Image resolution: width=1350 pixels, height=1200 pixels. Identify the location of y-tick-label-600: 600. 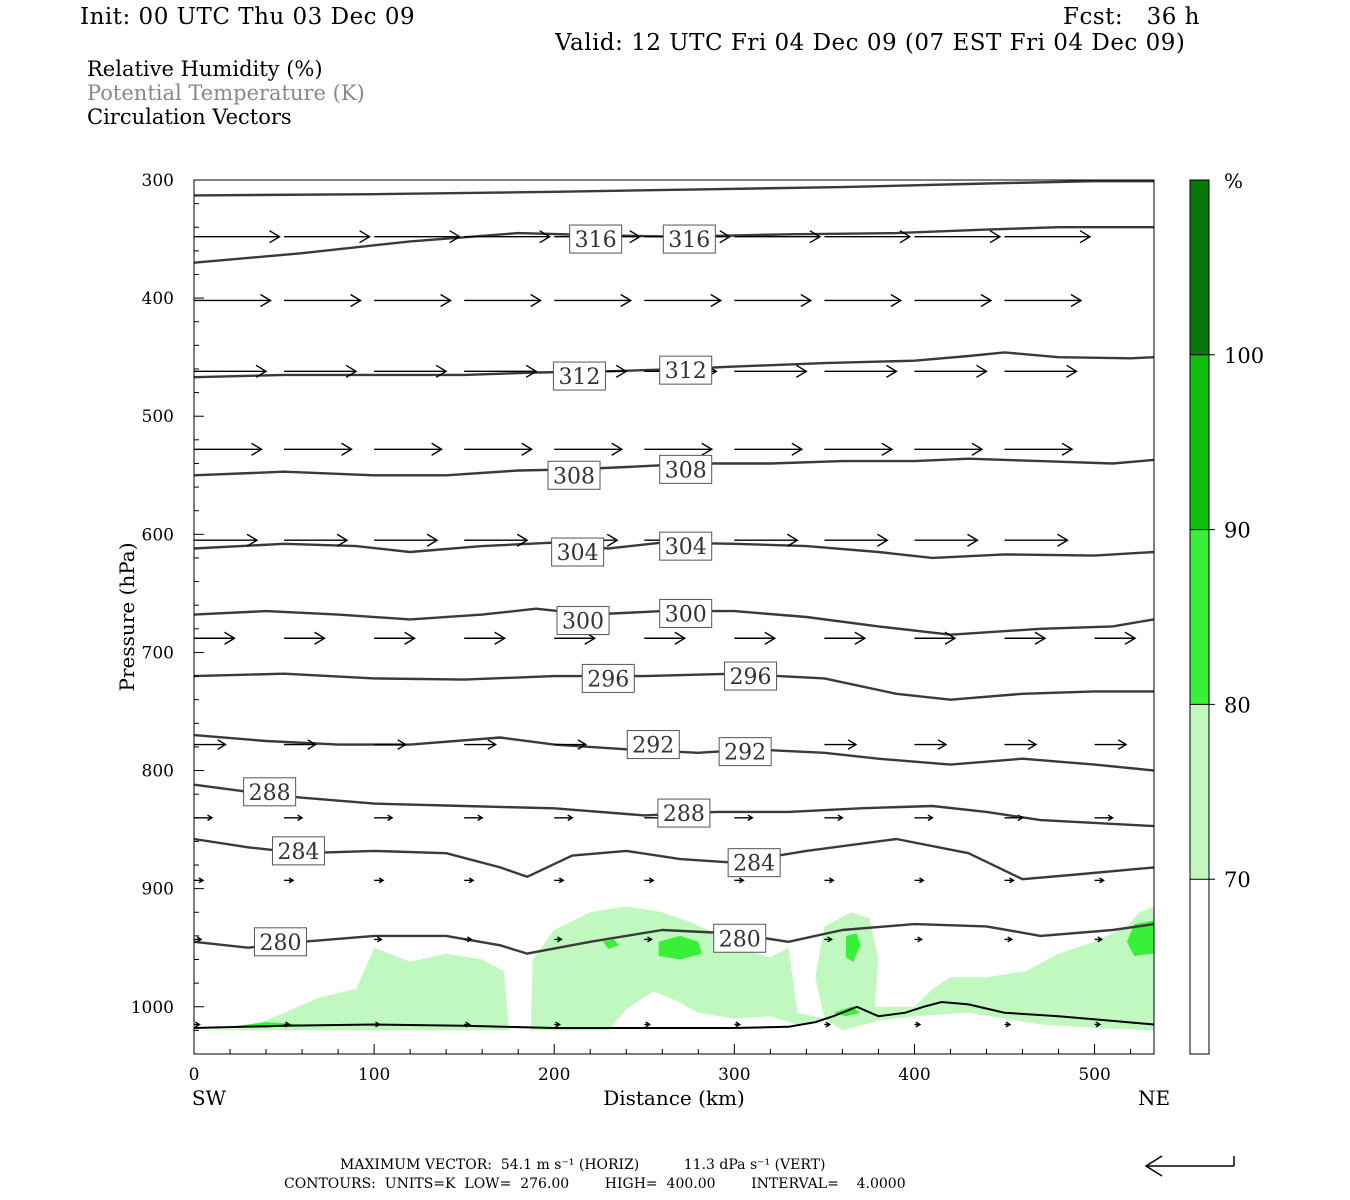
(158, 535).